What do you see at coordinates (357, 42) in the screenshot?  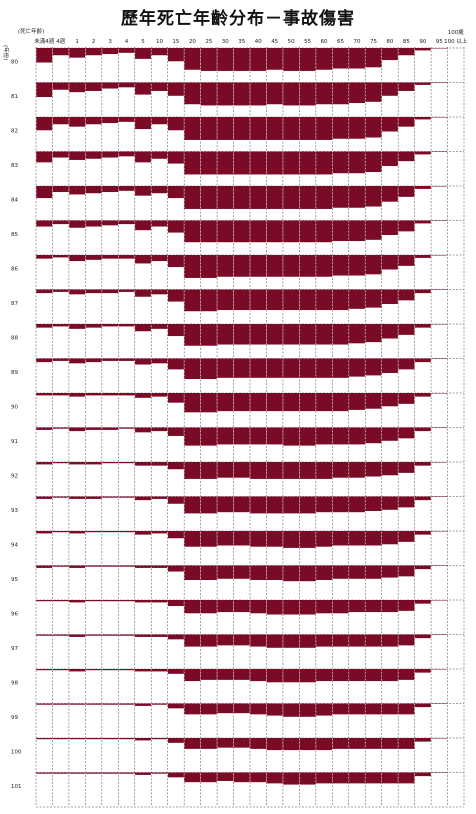 I see `x-tick-label: 70` at bounding box center [357, 42].